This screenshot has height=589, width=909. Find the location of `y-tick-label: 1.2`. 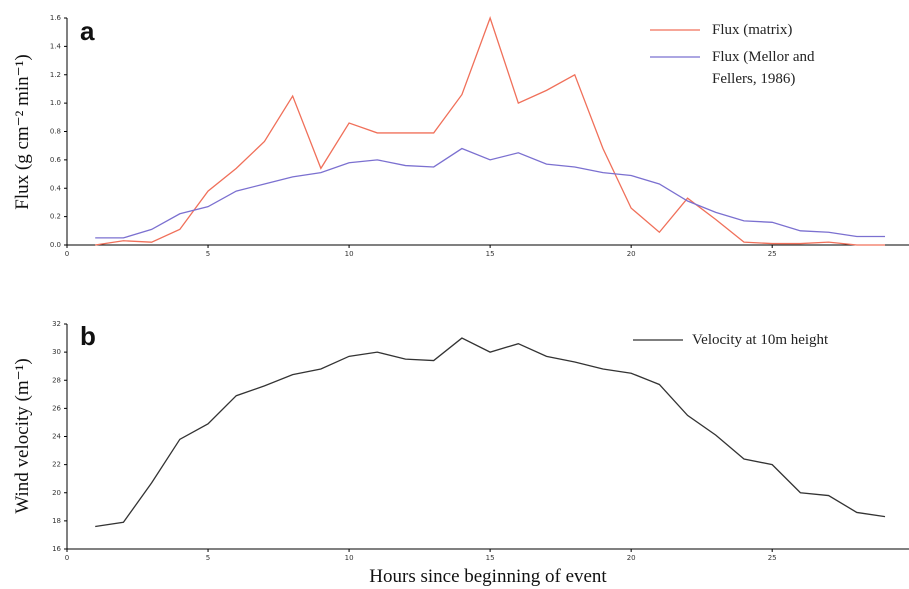

y-tick-label: 1.2 is located at coordinates (55, 75).